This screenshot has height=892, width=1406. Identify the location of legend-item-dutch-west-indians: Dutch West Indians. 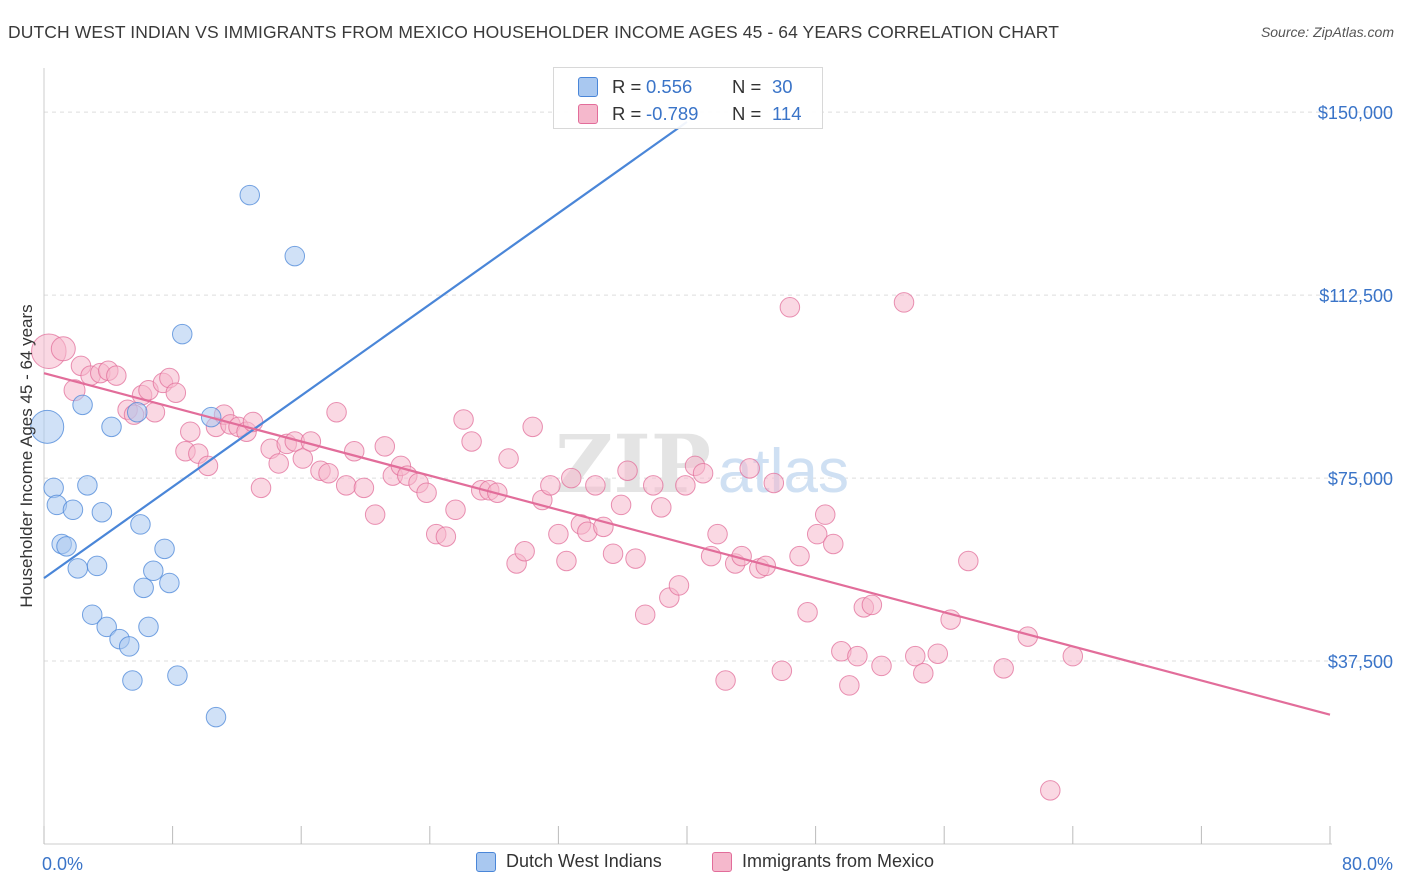
(569, 861).